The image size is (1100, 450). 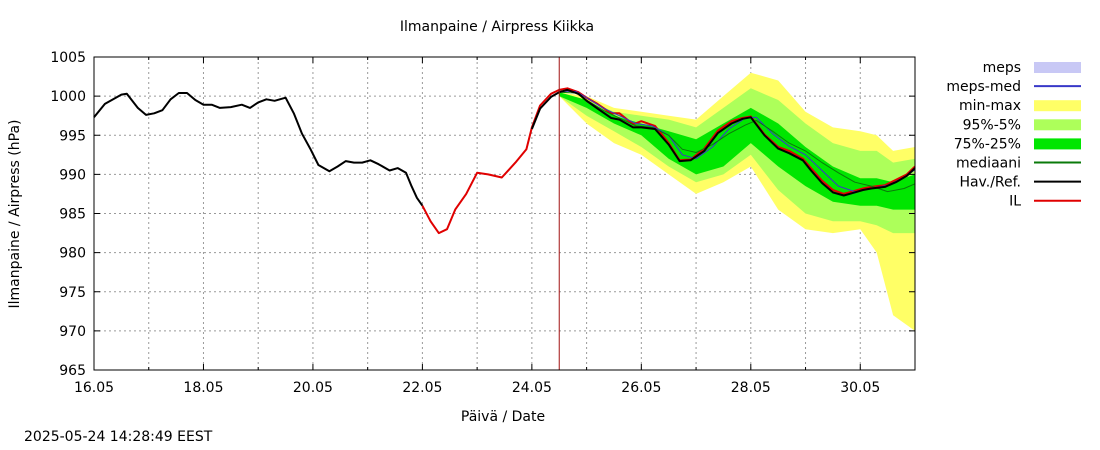 I want to click on x-tick-label: 26.05, so click(x=641, y=388).